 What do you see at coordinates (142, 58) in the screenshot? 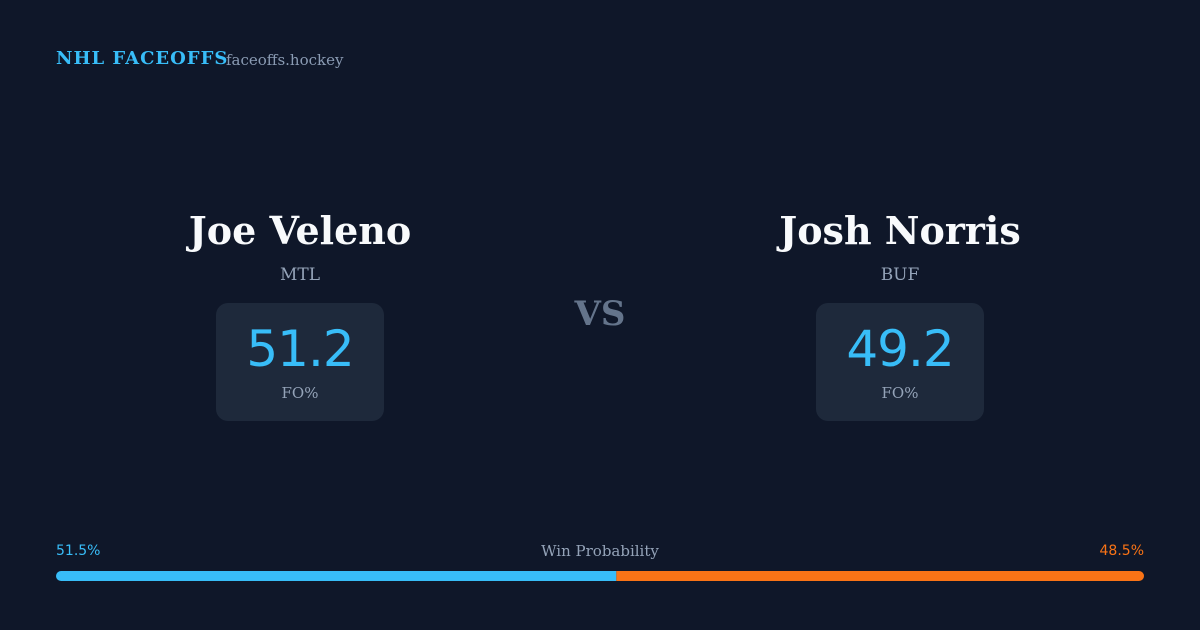
I see `brand-title: NHL FACEOFFS` at bounding box center [142, 58].